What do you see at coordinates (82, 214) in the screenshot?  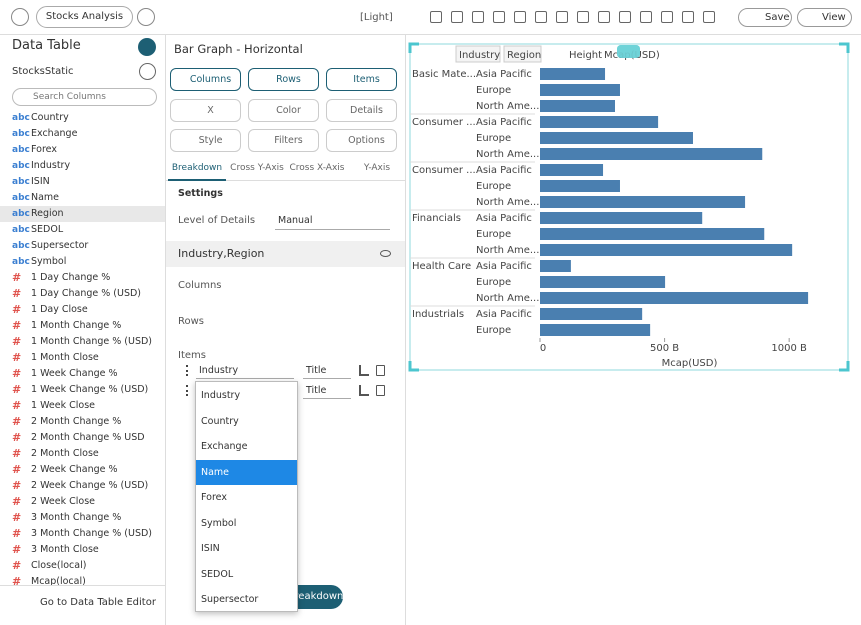 I see `field-row: abc Region` at bounding box center [82, 214].